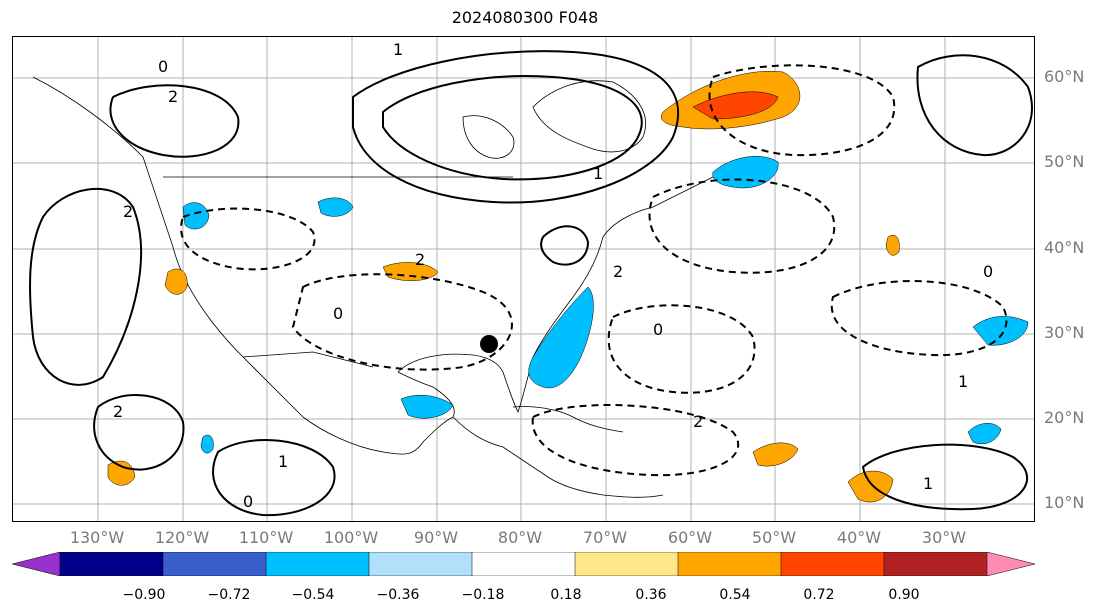 Image resolution: width=1105 pixels, height=615 pixels. What do you see at coordinates (819, 595) in the screenshot?
I see `colorbar-tick-label: 0.72` at bounding box center [819, 595].